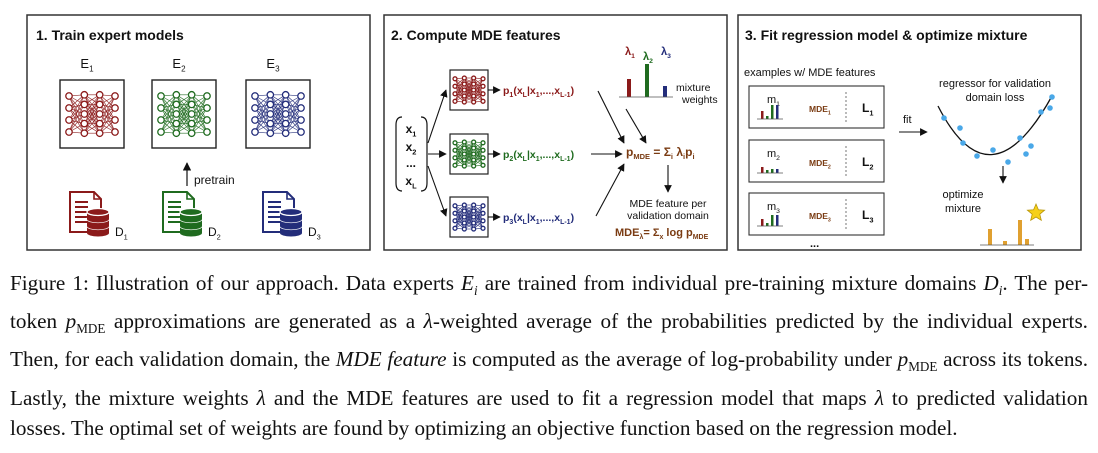 This screenshot has width=1098, height=453. Describe the element at coordinates (820, 164) in the screenshot. I see `example-mde-label: MDE2` at that location.